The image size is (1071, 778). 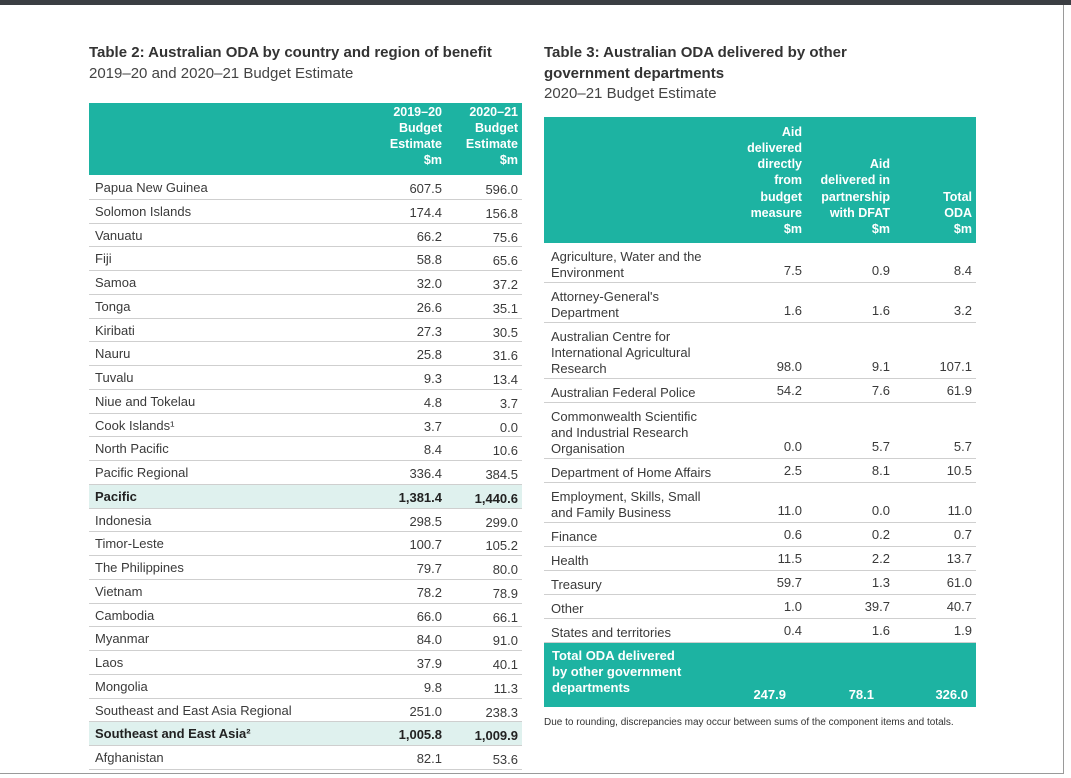 I want to click on top-bar, so click(x=535, y=2).